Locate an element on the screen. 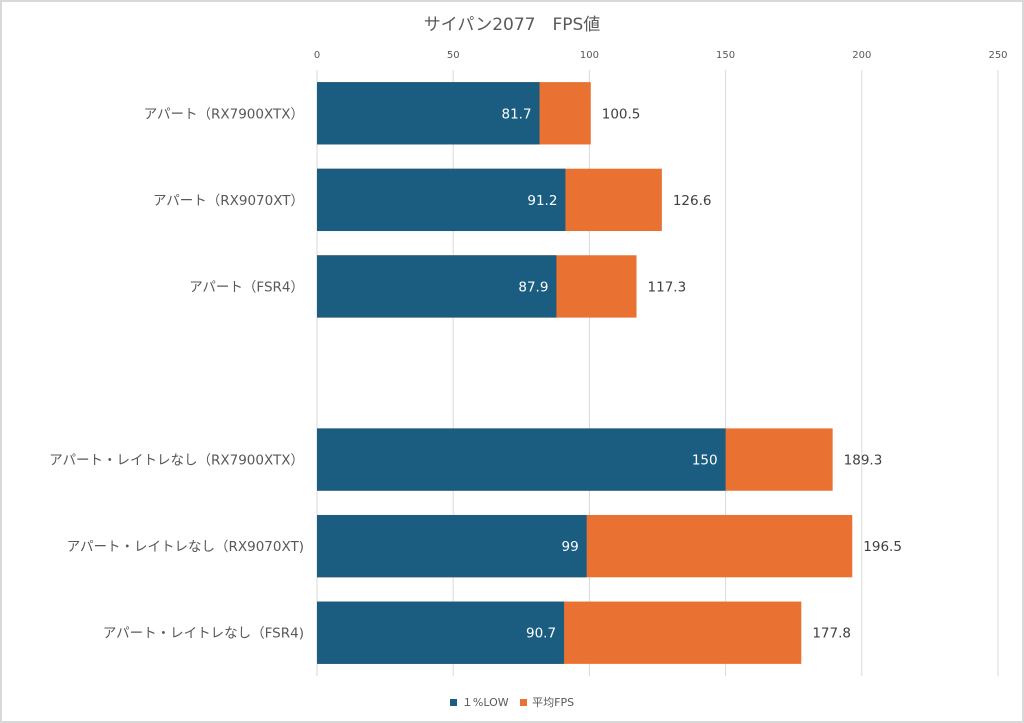 Image resolution: width=1024 pixels, height=723 pixels. data-label-1pct-low: 87.9 is located at coordinates (533, 287).